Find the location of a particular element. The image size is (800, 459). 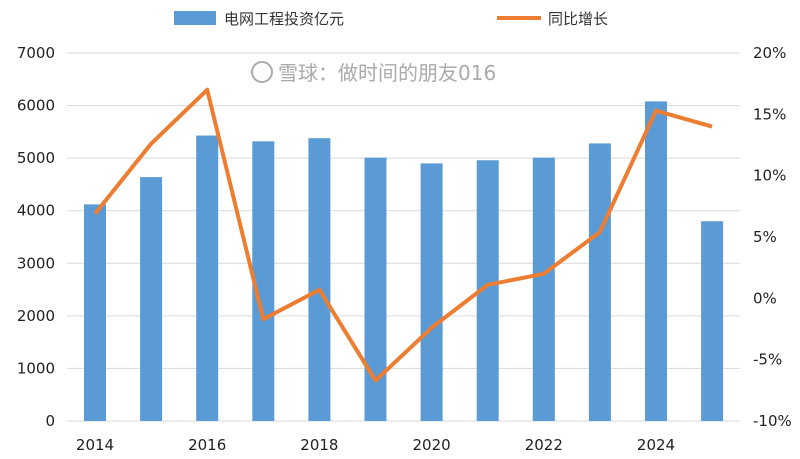

bar-2023 is located at coordinates (599, 282).